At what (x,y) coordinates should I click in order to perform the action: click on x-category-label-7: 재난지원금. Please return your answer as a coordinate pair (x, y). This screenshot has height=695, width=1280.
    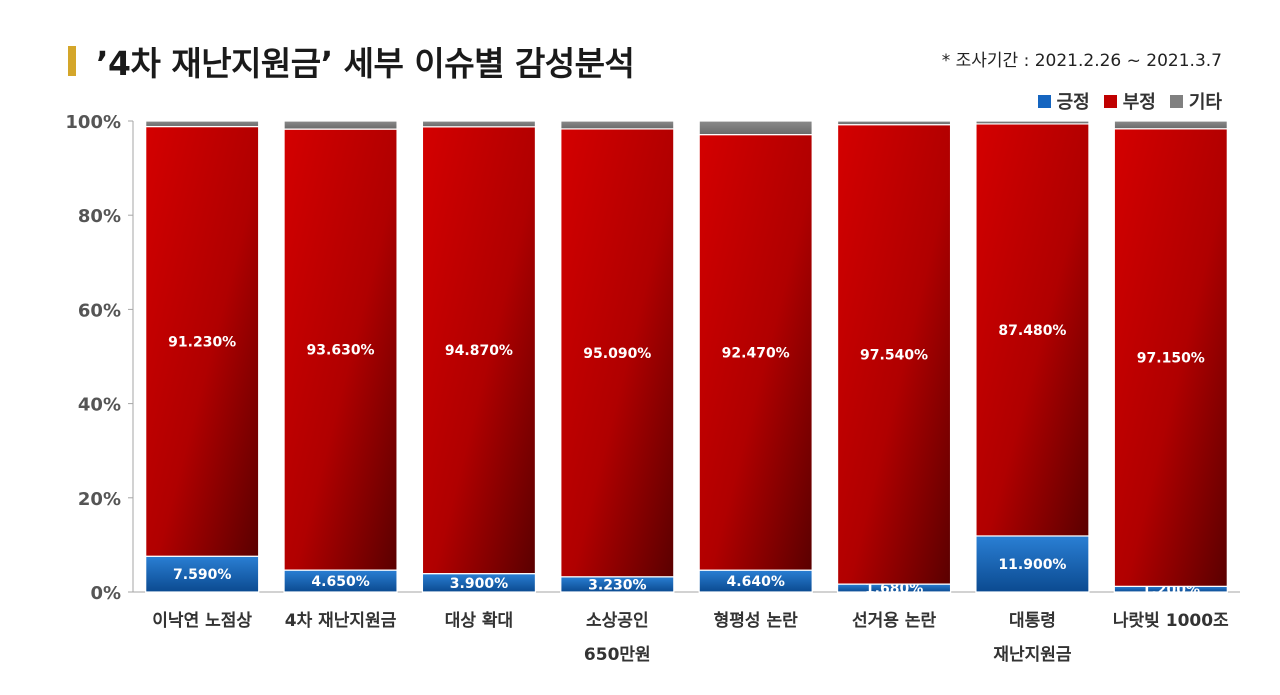
    Looking at the image, I should click on (1032, 655).